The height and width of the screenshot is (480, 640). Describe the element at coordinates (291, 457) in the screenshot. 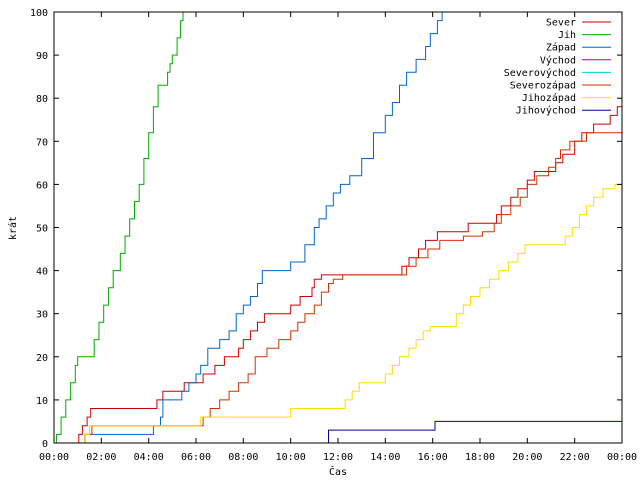

I see `x-tick-label: 10:00` at that location.